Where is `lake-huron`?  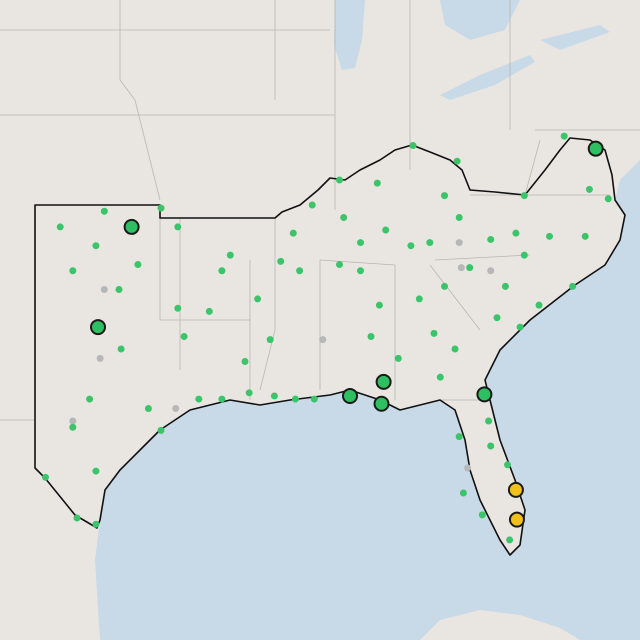 lake-huron is located at coordinates (480, 20).